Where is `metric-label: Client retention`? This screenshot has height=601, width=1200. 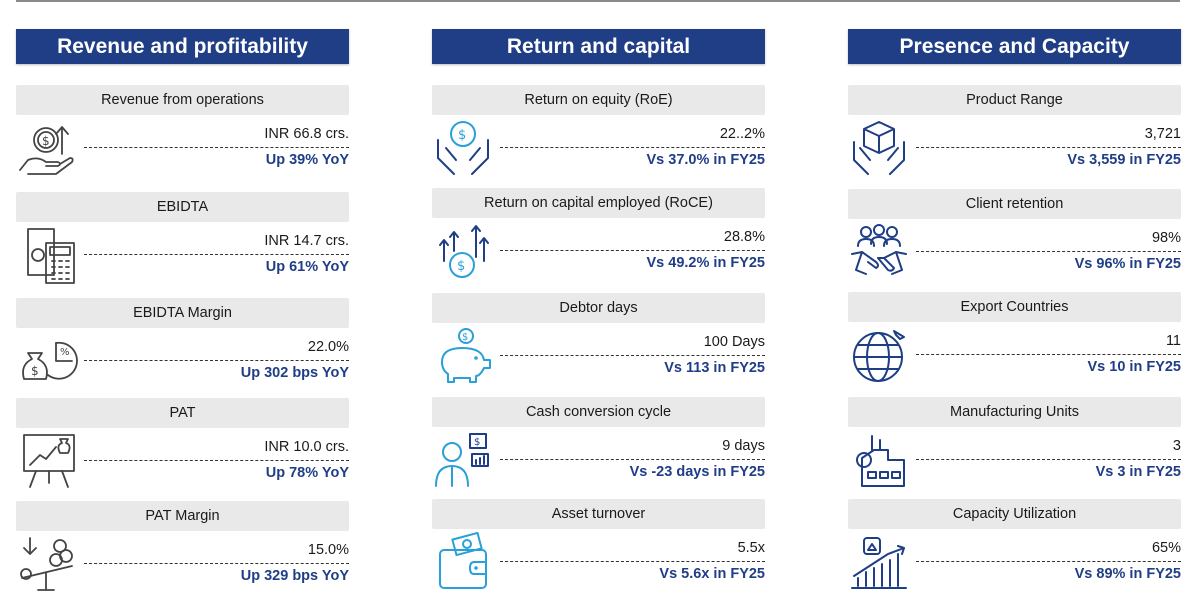 metric-label: Client retention is located at coordinates (1014, 204).